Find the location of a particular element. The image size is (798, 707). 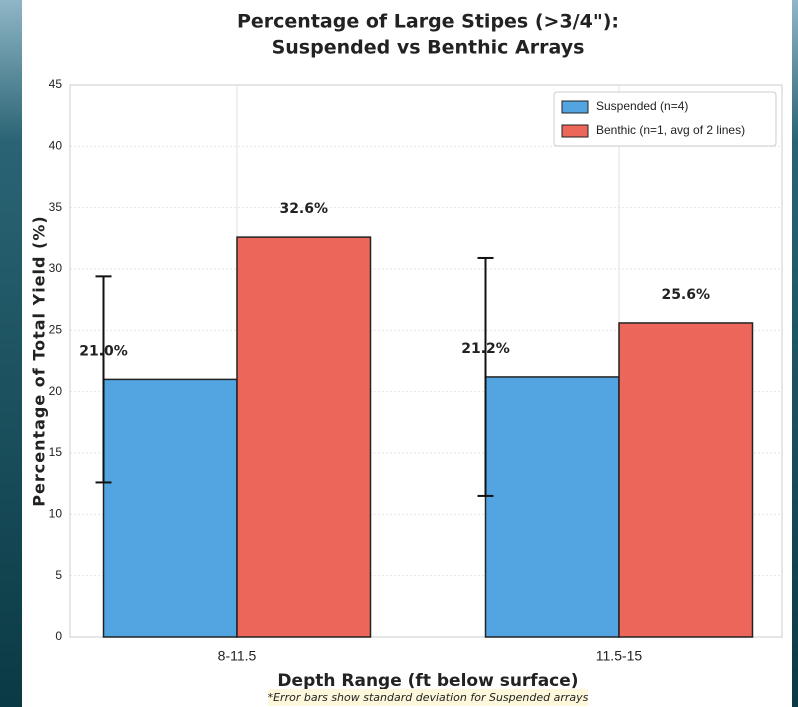

y-tick-label: 20 is located at coordinates (56, 391).